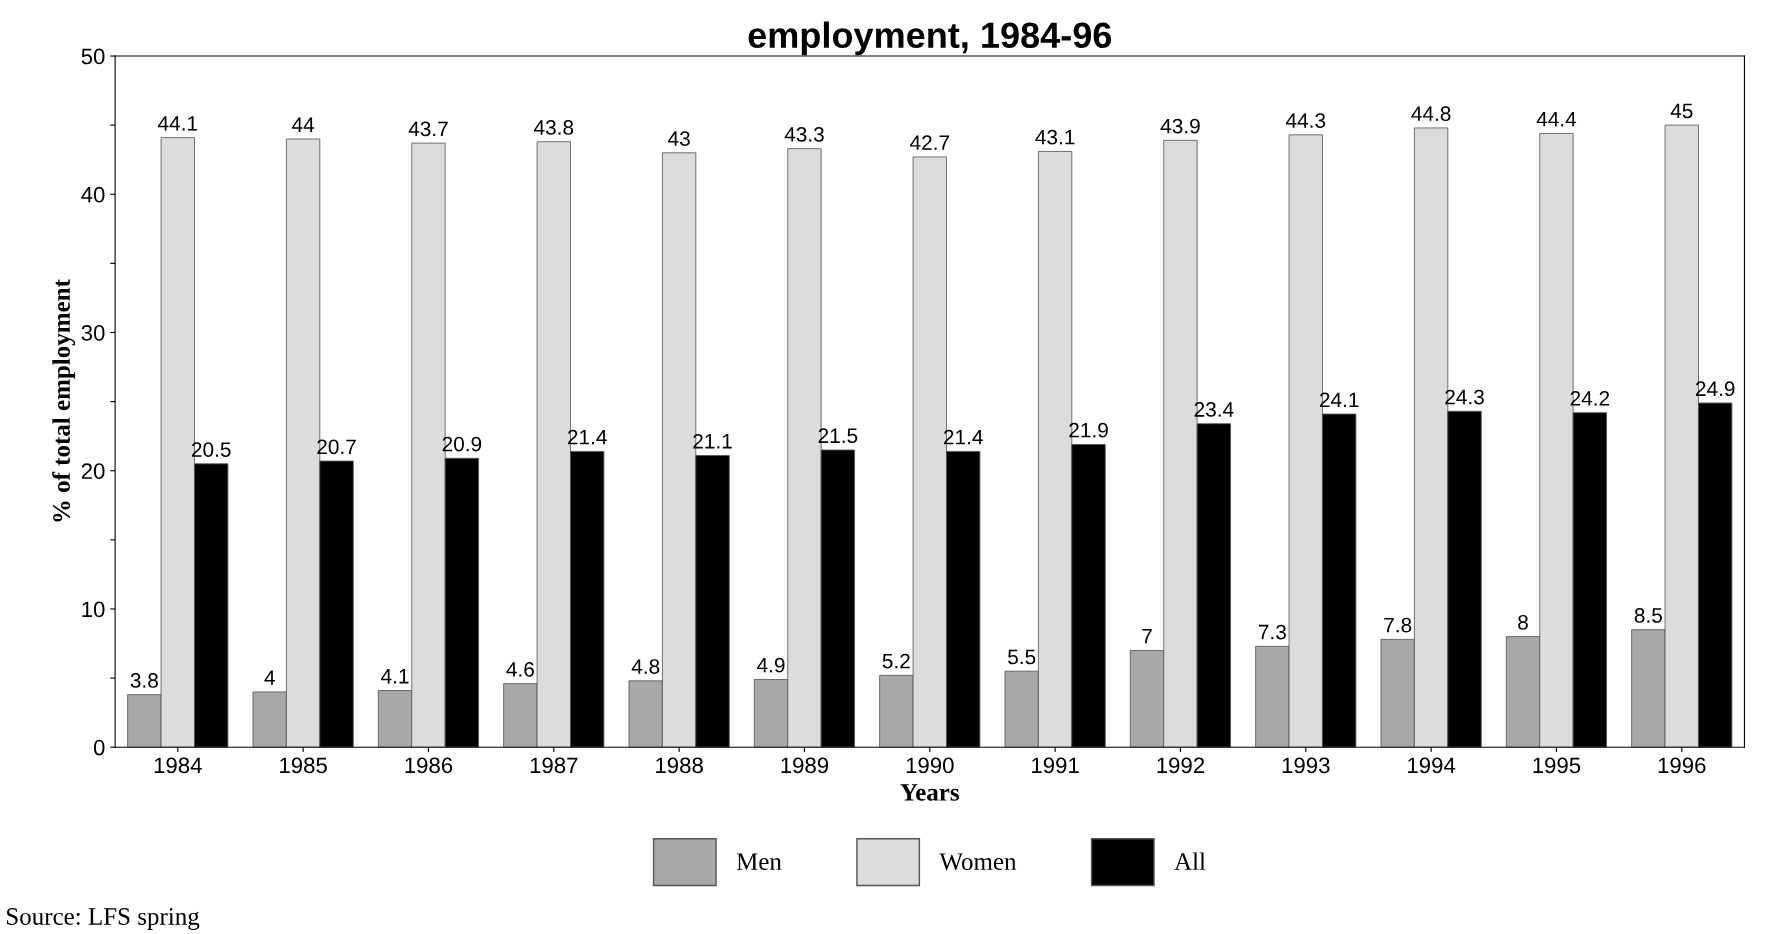 The width and height of the screenshot is (1771, 934). Describe the element at coordinates (1431, 114) in the screenshot. I see `data-label: 44.8` at that location.